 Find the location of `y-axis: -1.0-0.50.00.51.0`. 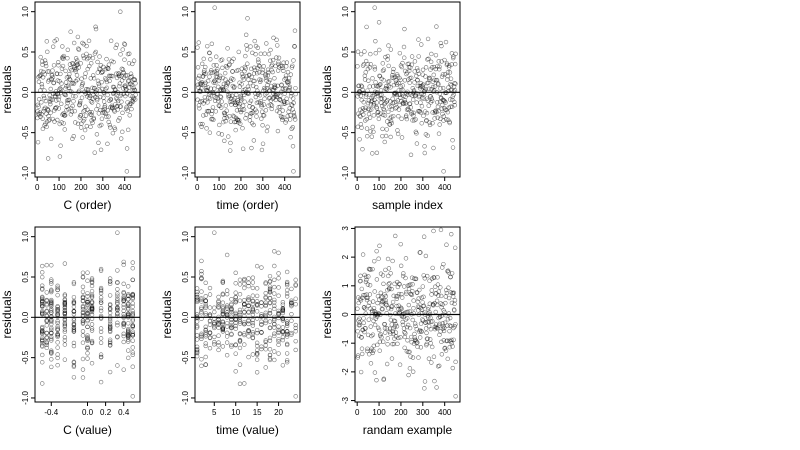

y-axis: -1.0-0.50.00.51.0 is located at coordinates (188, 93).